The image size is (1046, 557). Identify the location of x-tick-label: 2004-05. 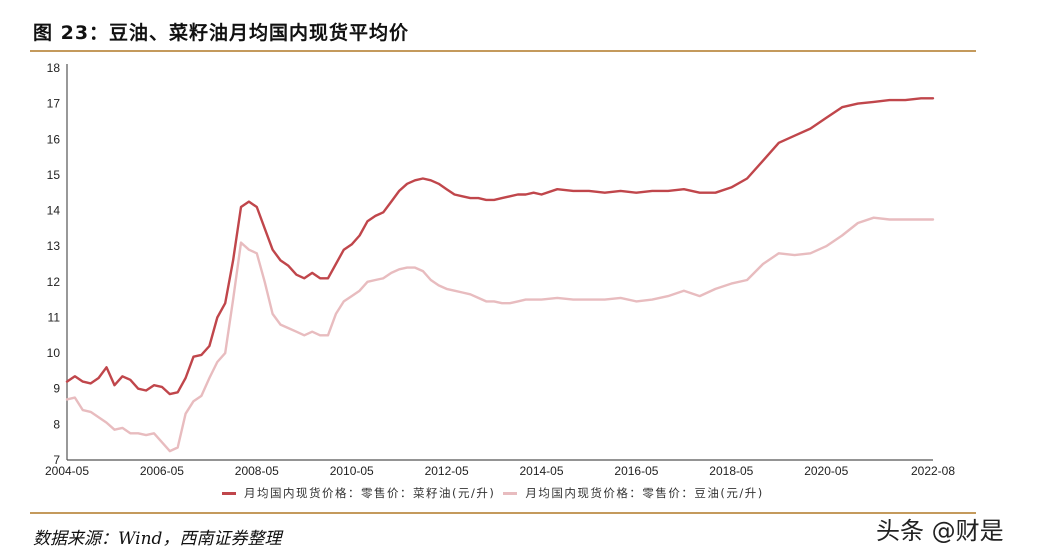
(67, 471).